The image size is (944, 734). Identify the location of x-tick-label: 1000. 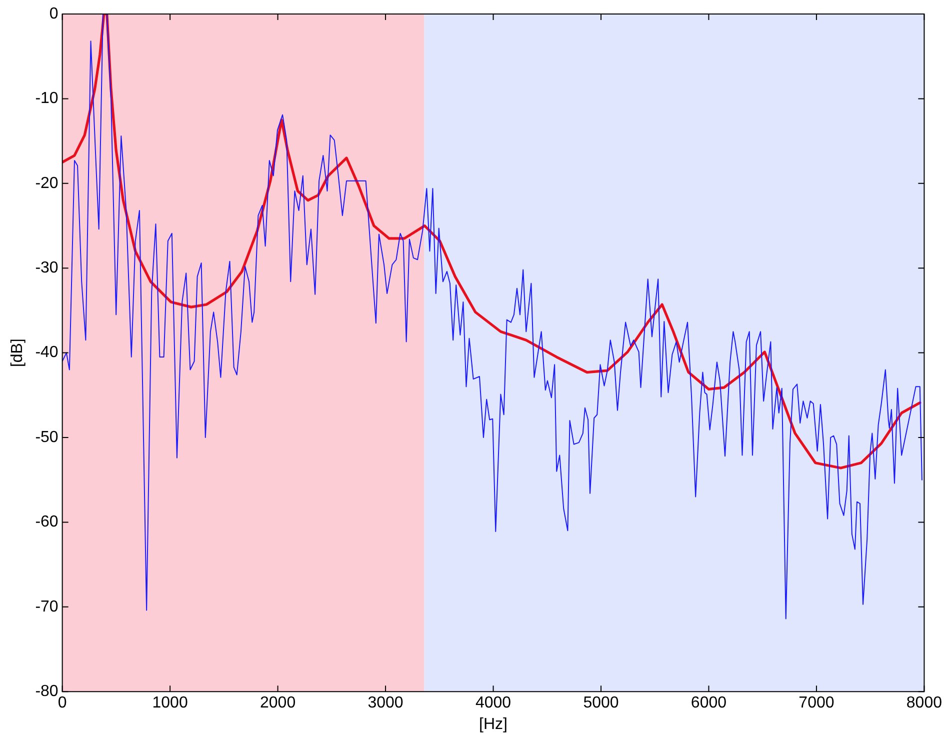
(170, 703).